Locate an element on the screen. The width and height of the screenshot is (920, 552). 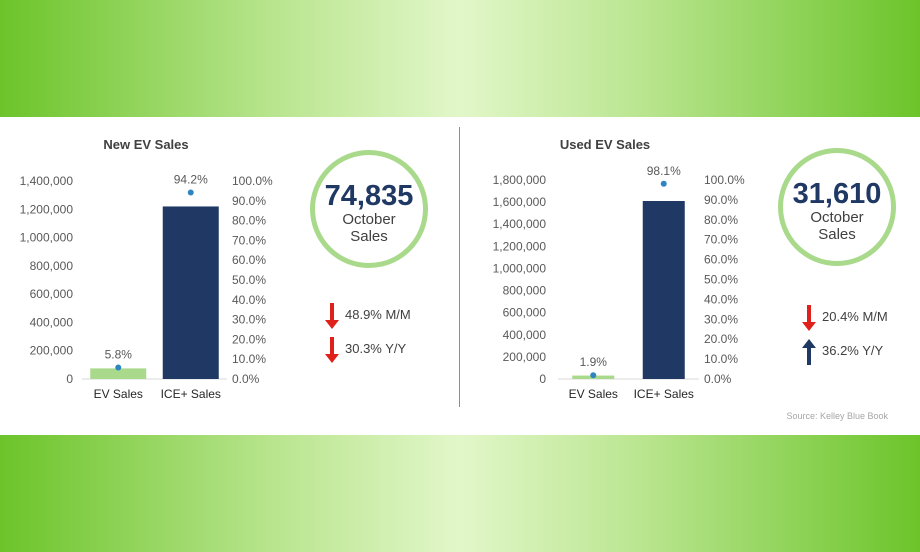
arrow-up-icon is located at coordinates (809, 351).